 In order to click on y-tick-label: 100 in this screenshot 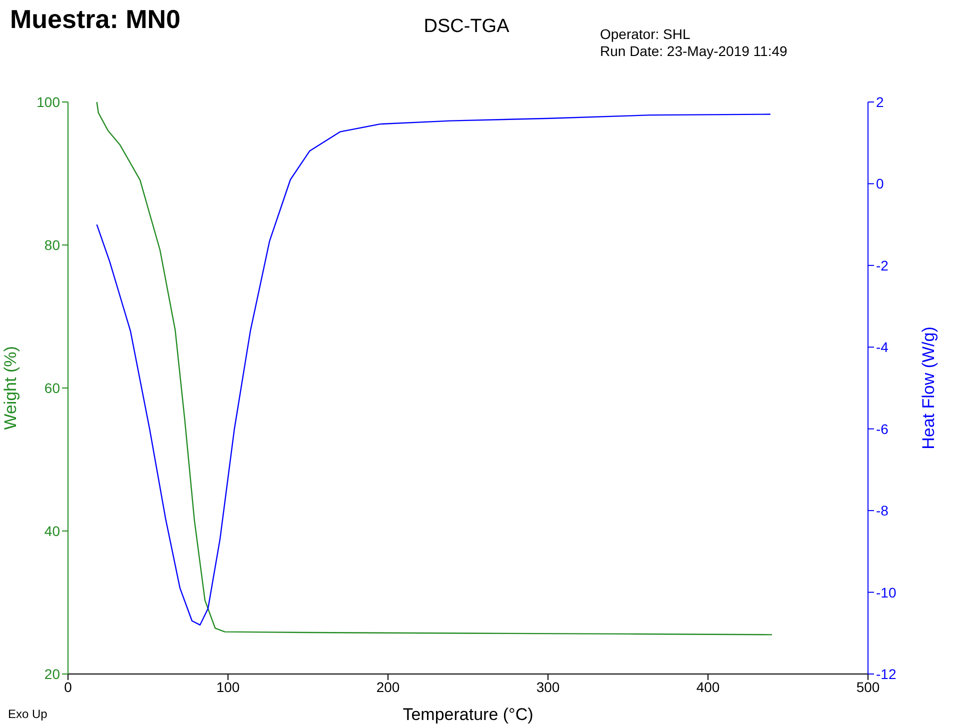, I will do `click(48, 102)`.